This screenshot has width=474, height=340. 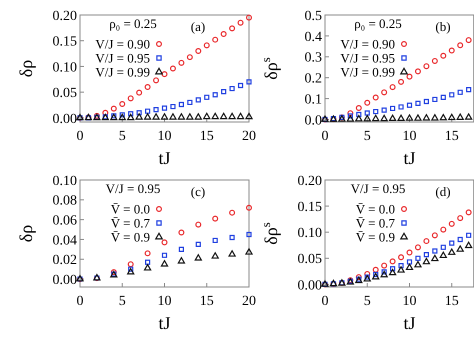 I want to click on y-tick-label: 0.0, so click(x=313, y=120).